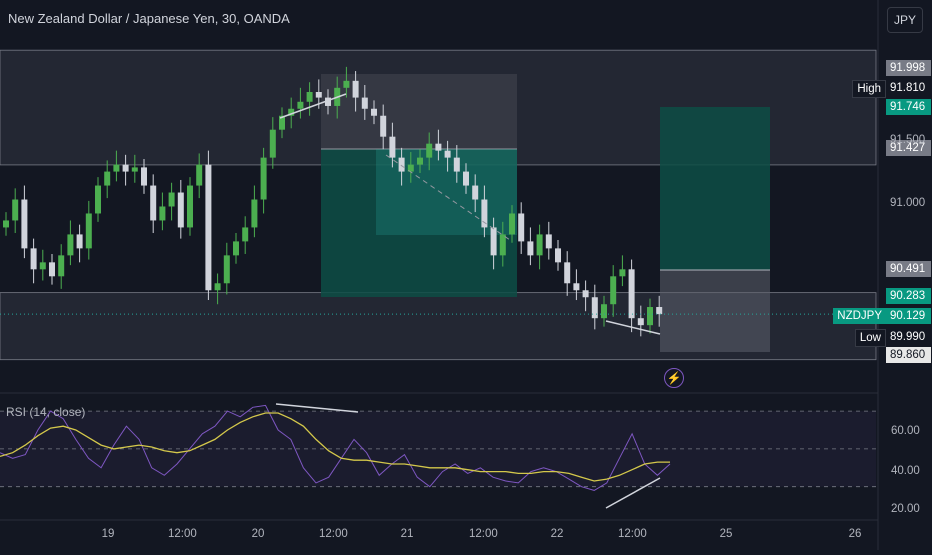  I want to click on rsi-tick-label: 60.00, so click(905, 431).